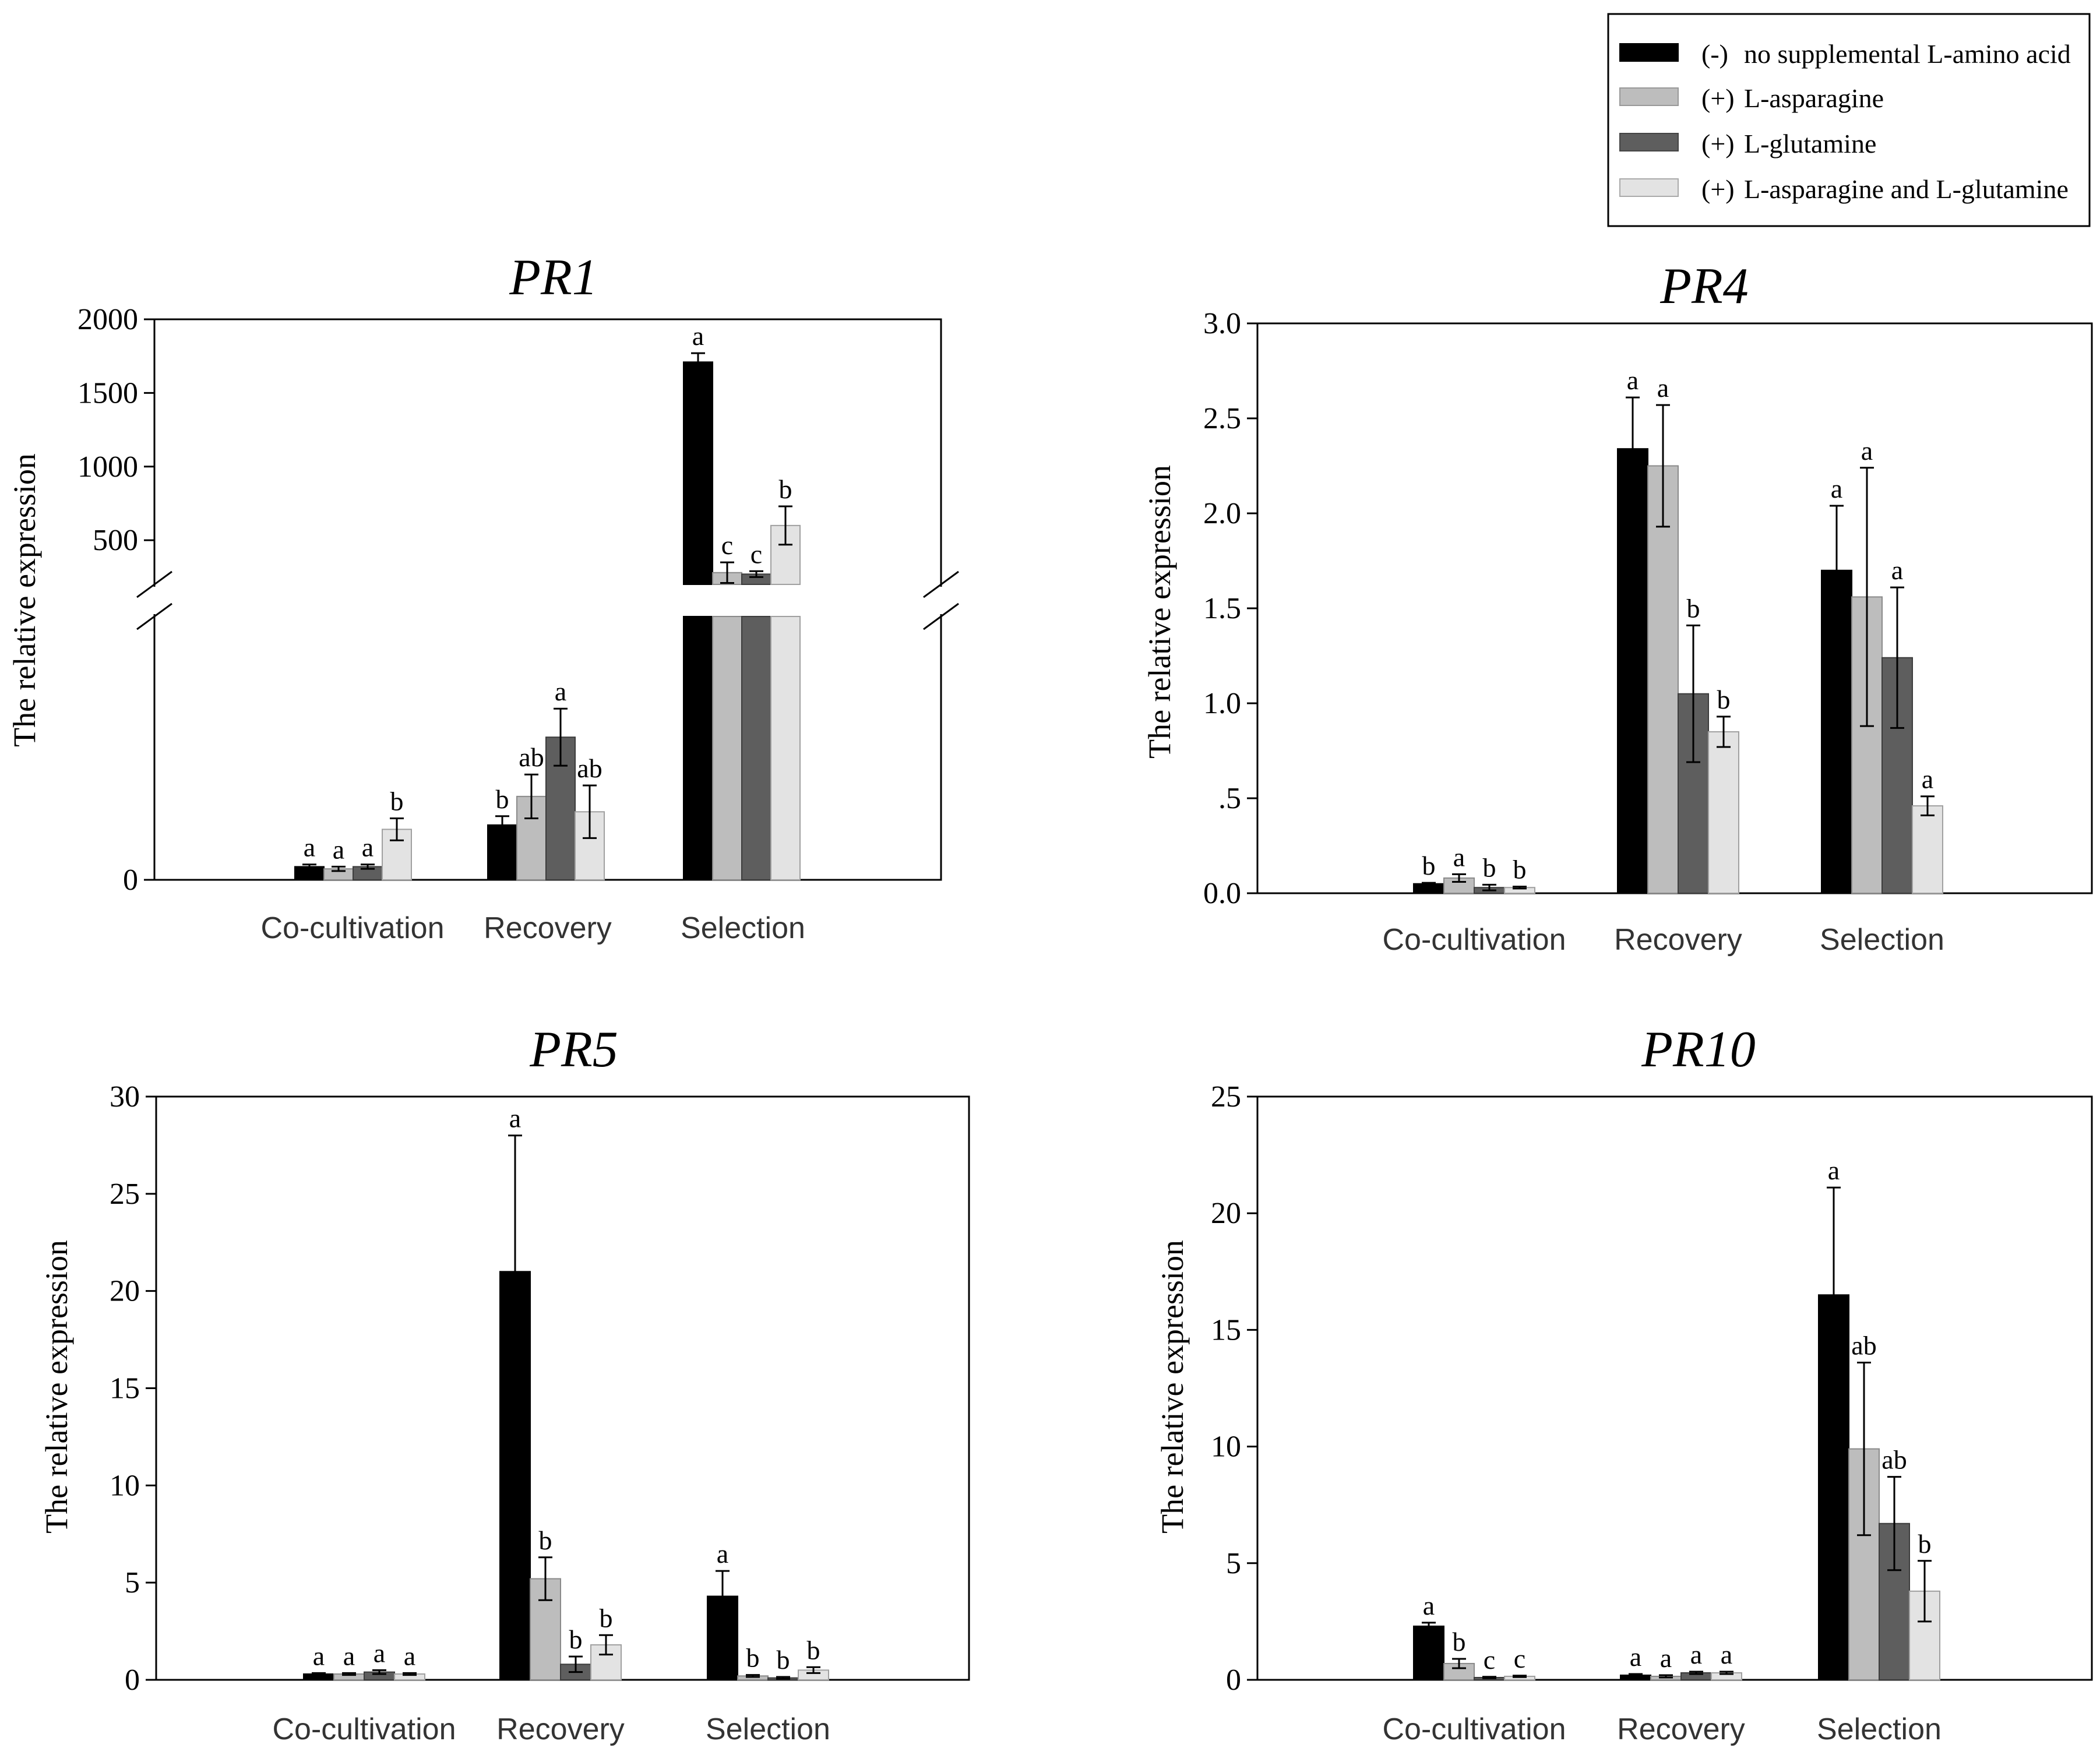  What do you see at coordinates (1849, 120) in the screenshot?
I see `legend-box` at bounding box center [1849, 120].